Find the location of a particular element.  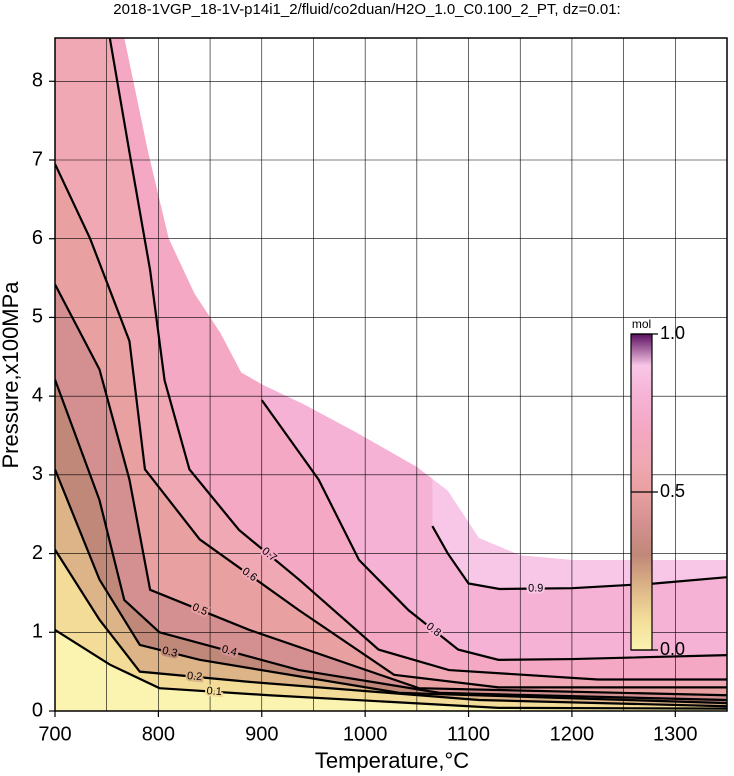

y-tick-label: 2 is located at coordinates (37, 553).